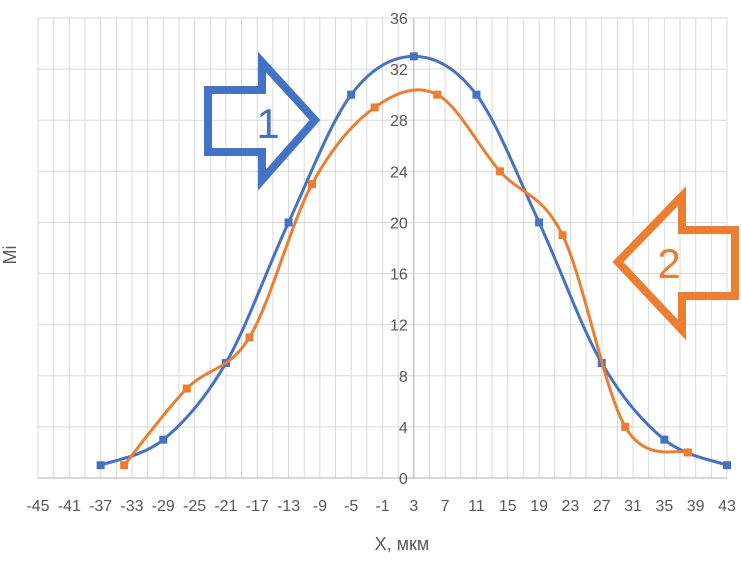 This screenshot has height=567, width=742. I want to click on x-tick-label: -33, so click(131, 506).